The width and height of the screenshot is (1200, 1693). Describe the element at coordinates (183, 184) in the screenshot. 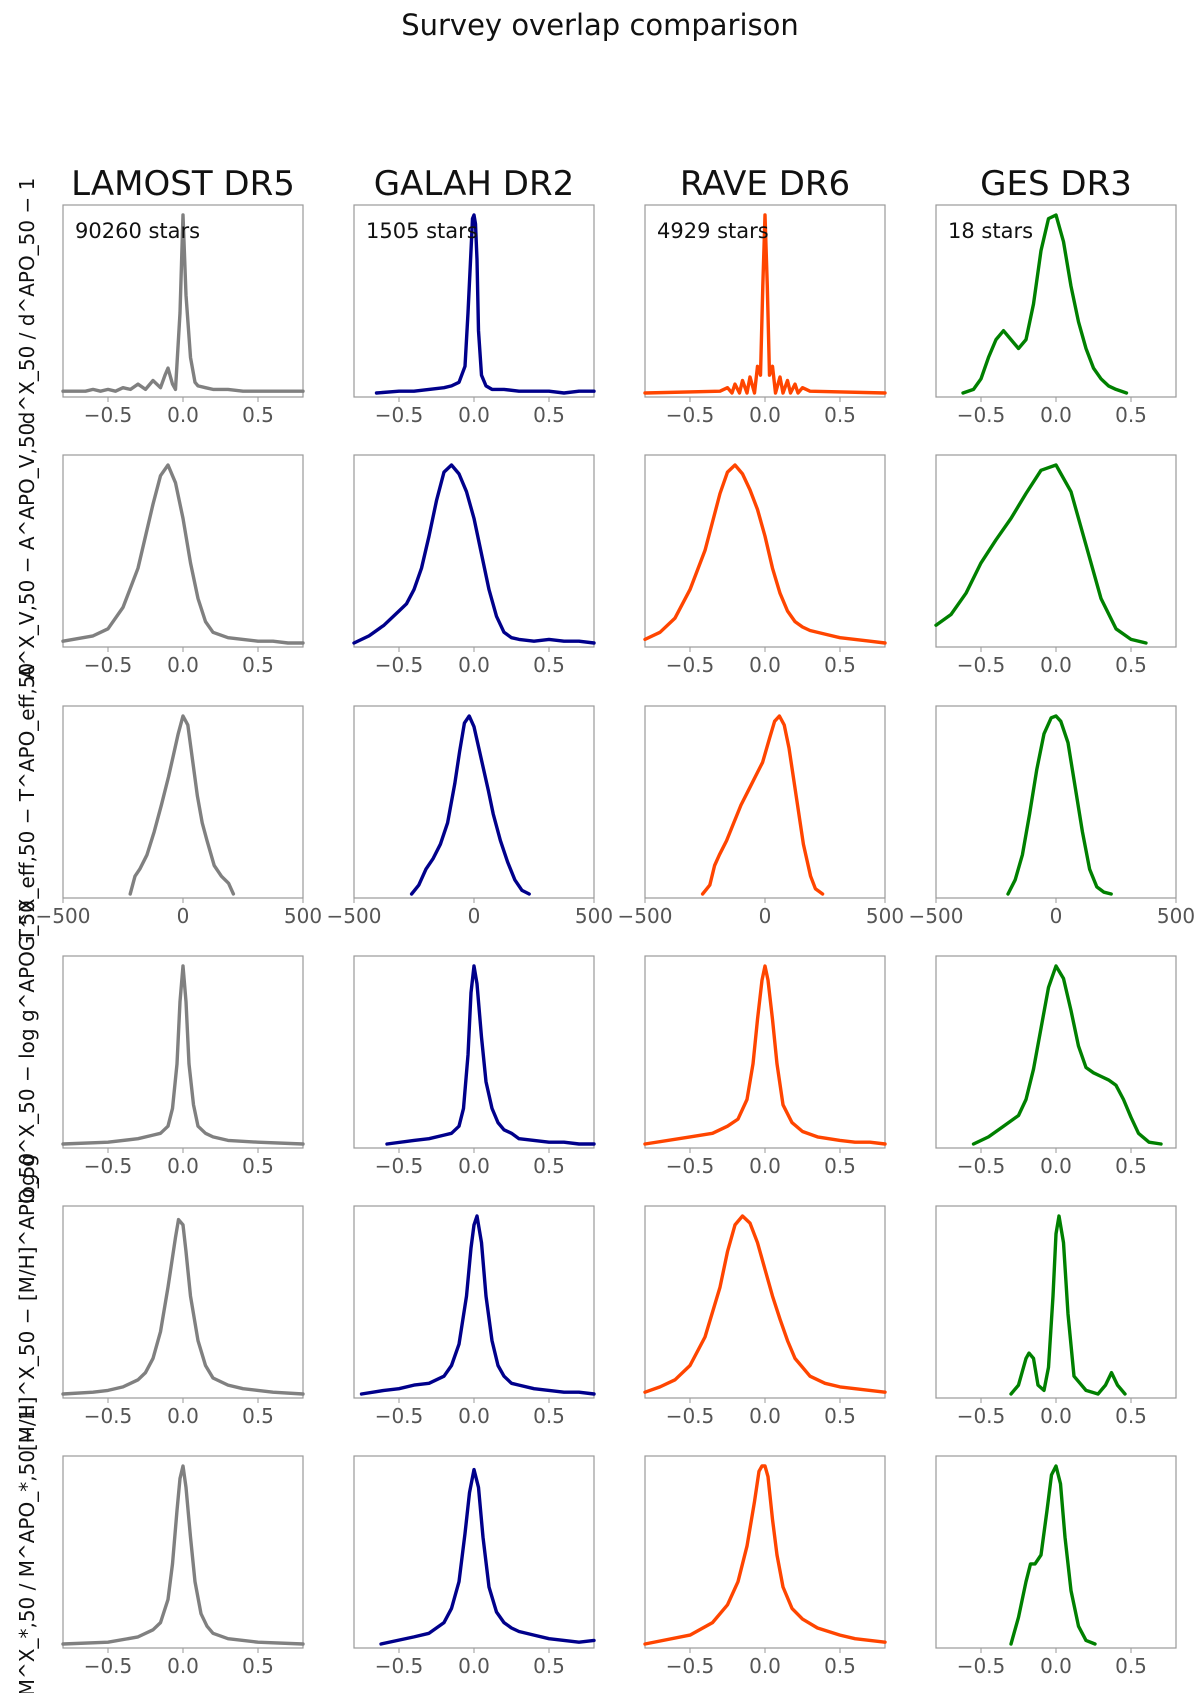

I see `column-title: LAMOST DR5` at that location.